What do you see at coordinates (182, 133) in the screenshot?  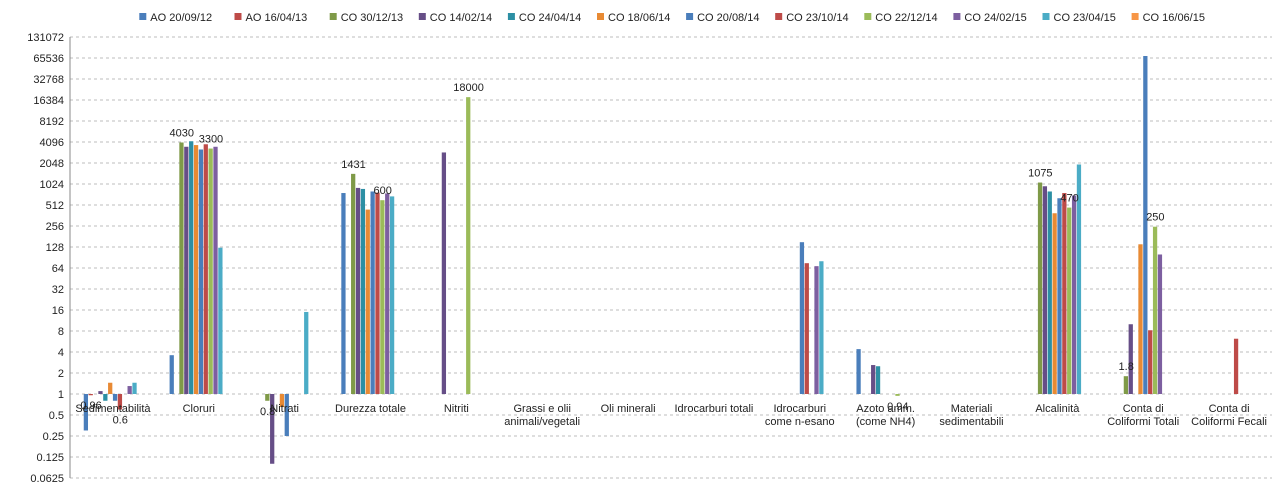 I see `data-label: 4030` at bounding box center [182, 133].